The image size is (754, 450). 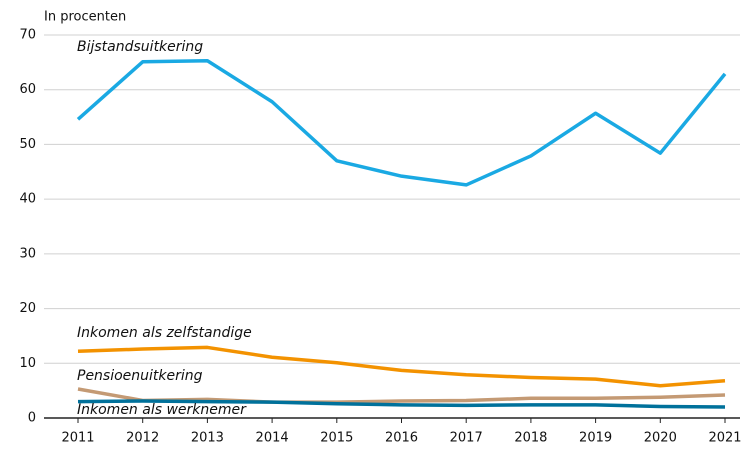 I want to click on x-tick-label: 2015, so click(x=336, y=438).